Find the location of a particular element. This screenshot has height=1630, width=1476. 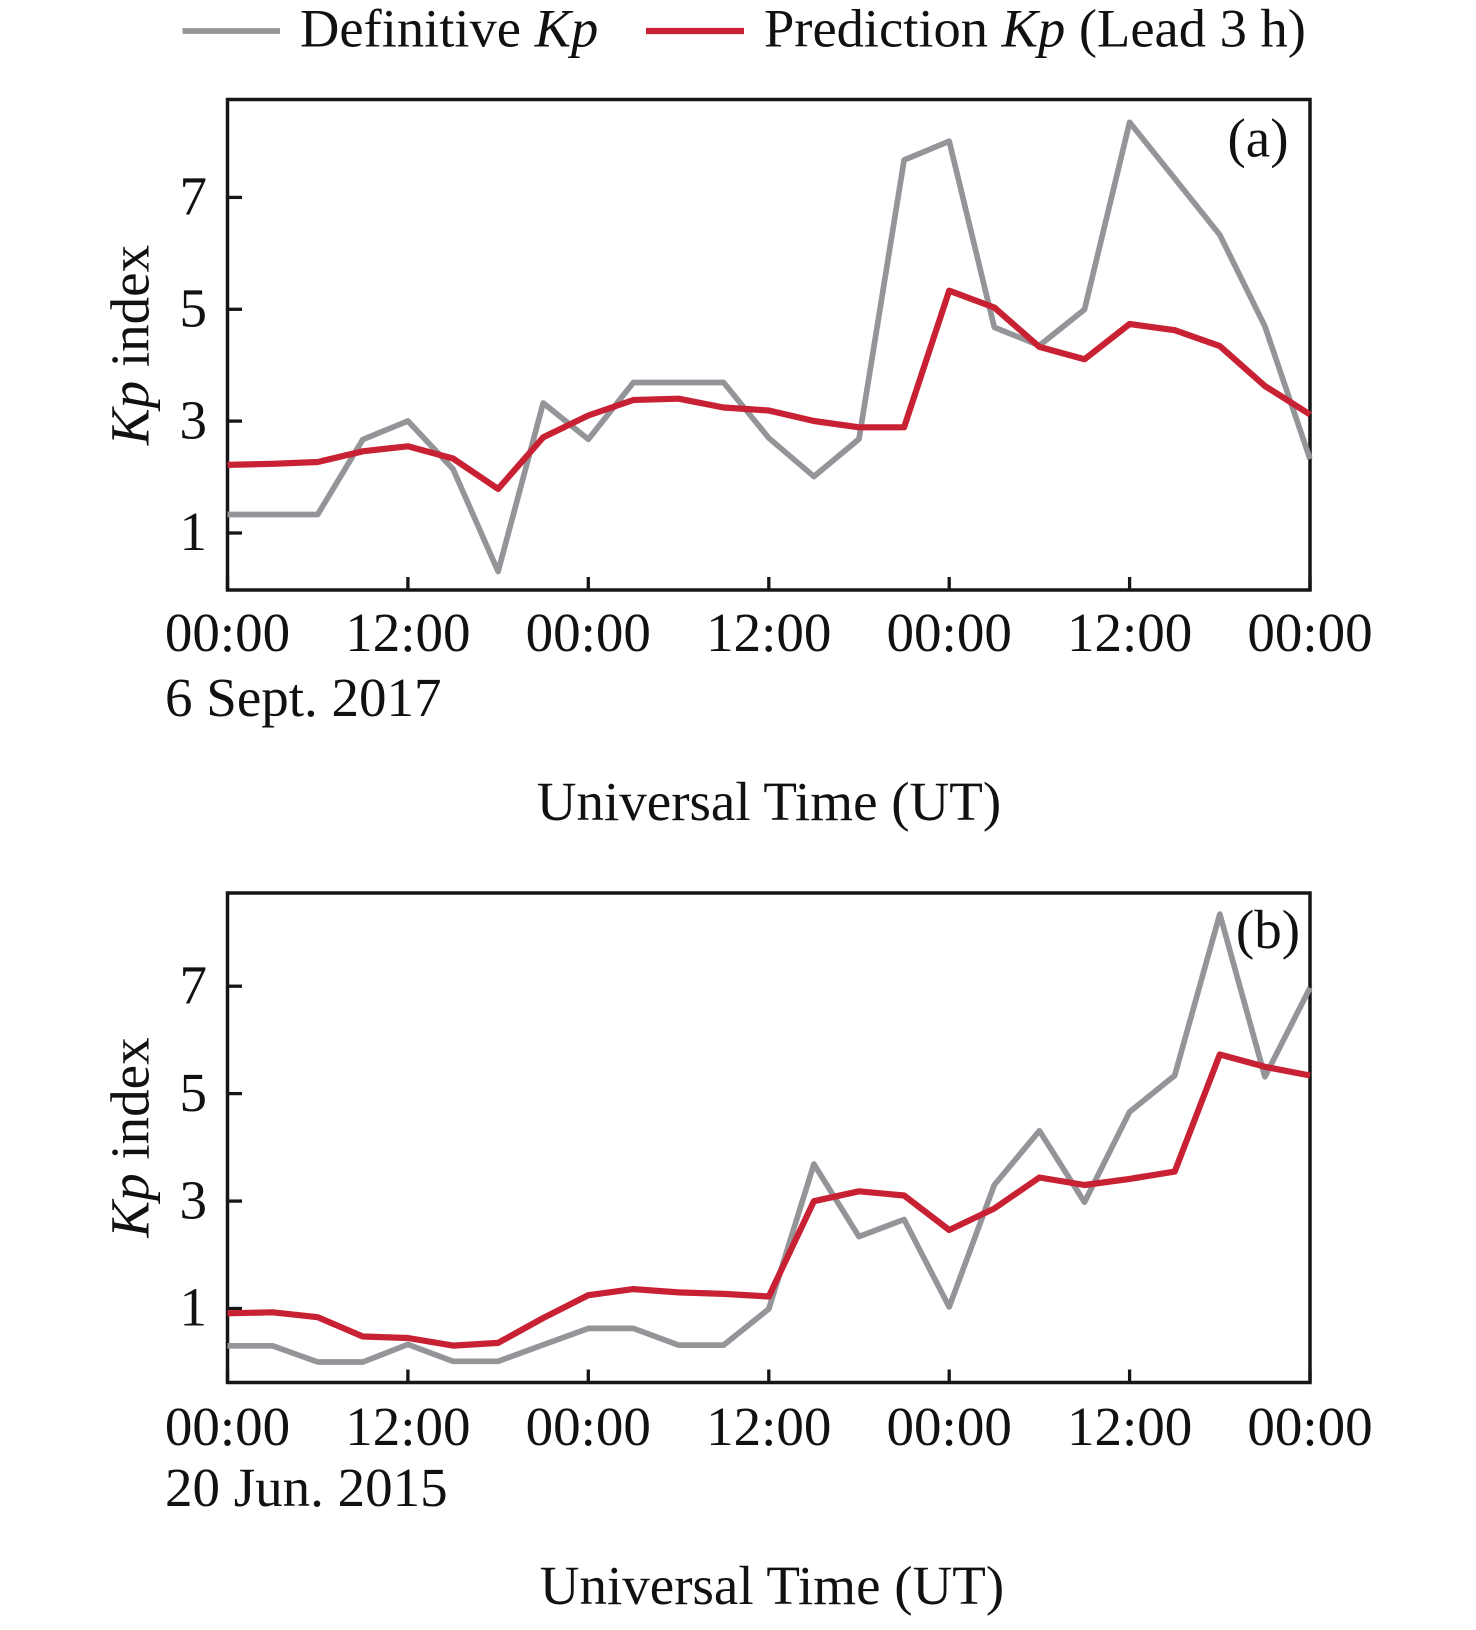

svg-text: 6 Sept. 2017 is located at coordinates (303, 697).